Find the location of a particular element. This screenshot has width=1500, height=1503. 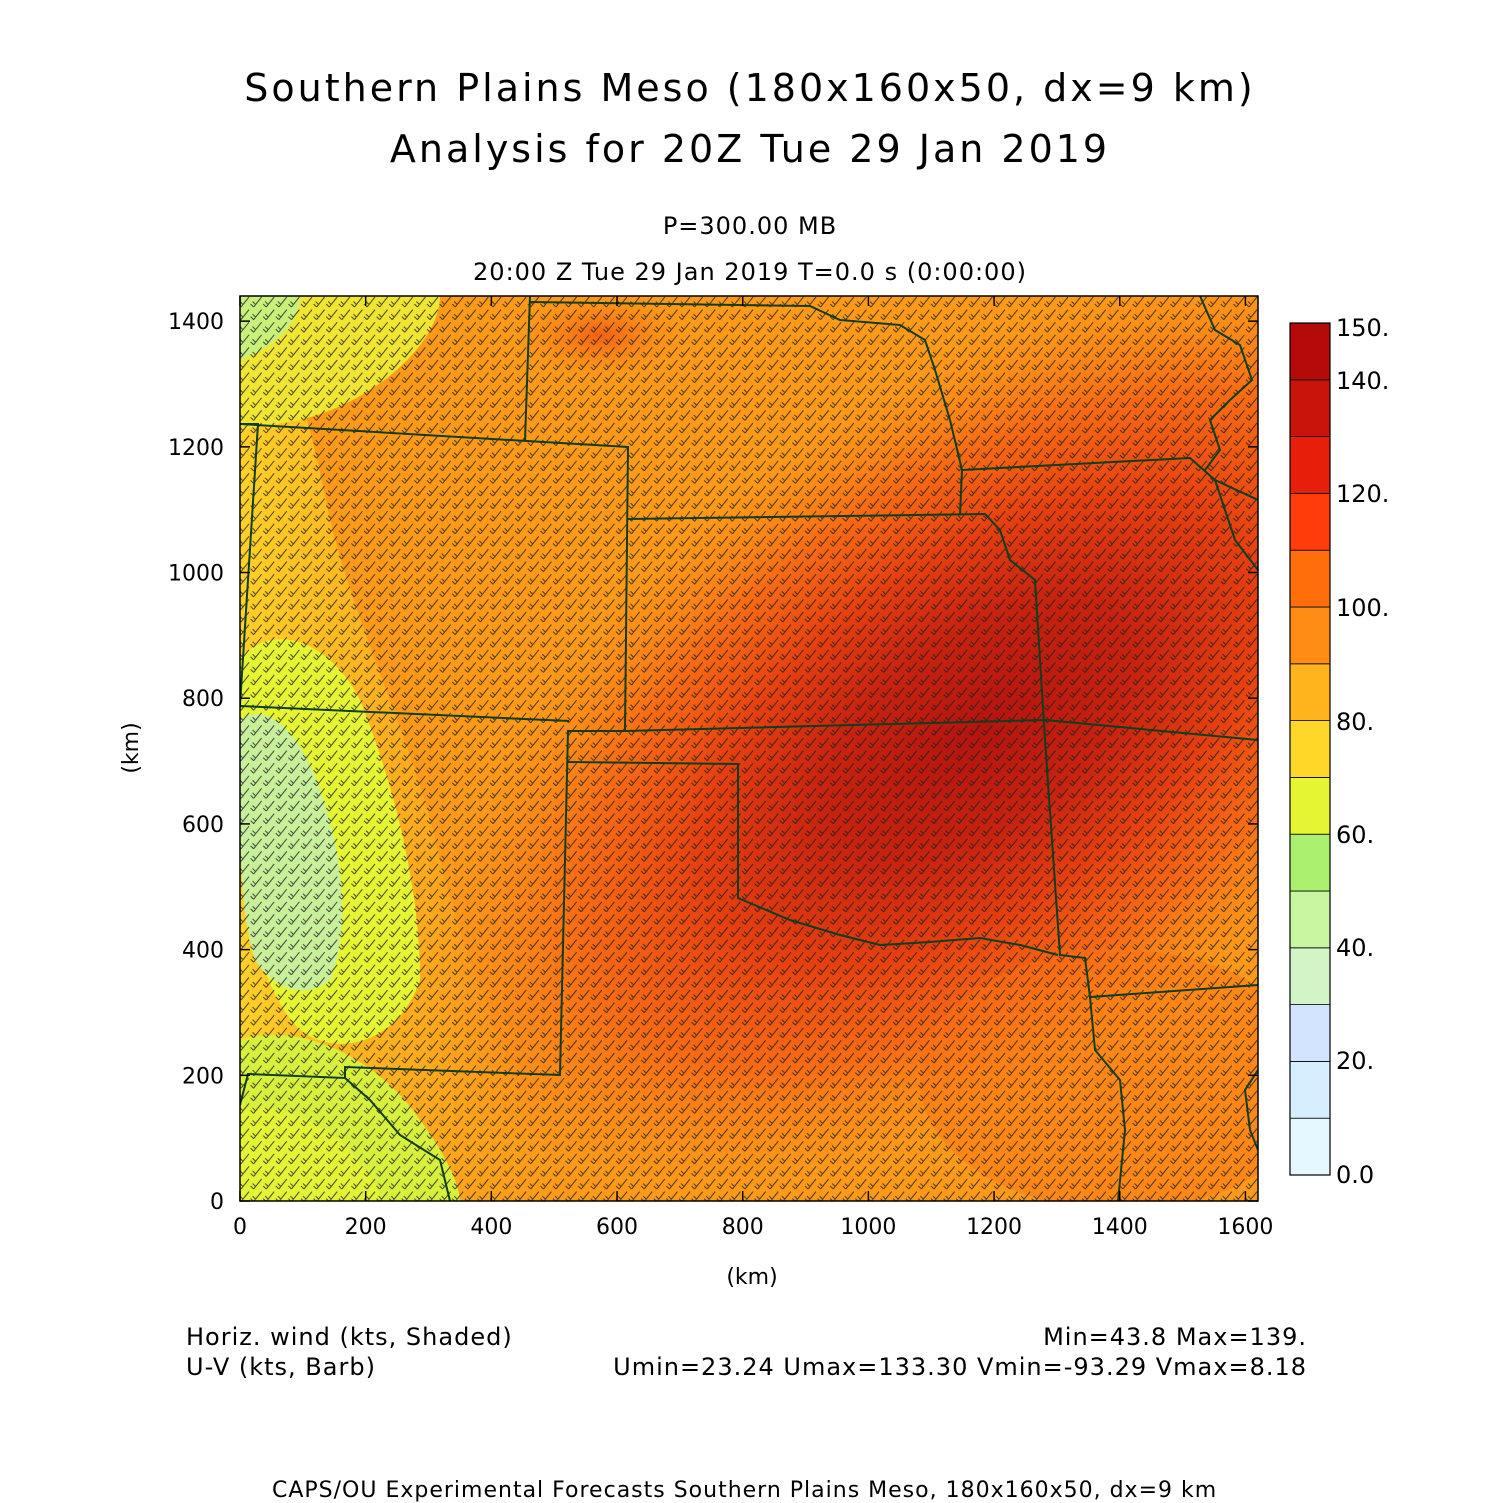

colorbar-label: 120. is located at coordinates (1362, 494).